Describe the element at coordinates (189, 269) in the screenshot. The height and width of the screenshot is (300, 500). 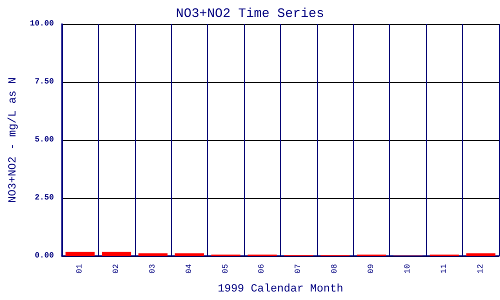
I see `x-tick-label: 04` at that location.